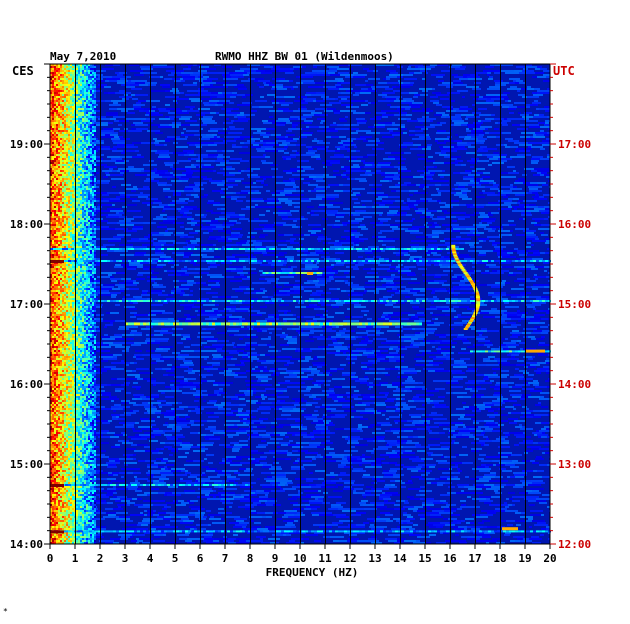 This screenshot has width=630, height=624. What do you see at coordinates (75, 558) in the screenshot?
I see `x-tick-label: 1` at bounding box center [75, 558].